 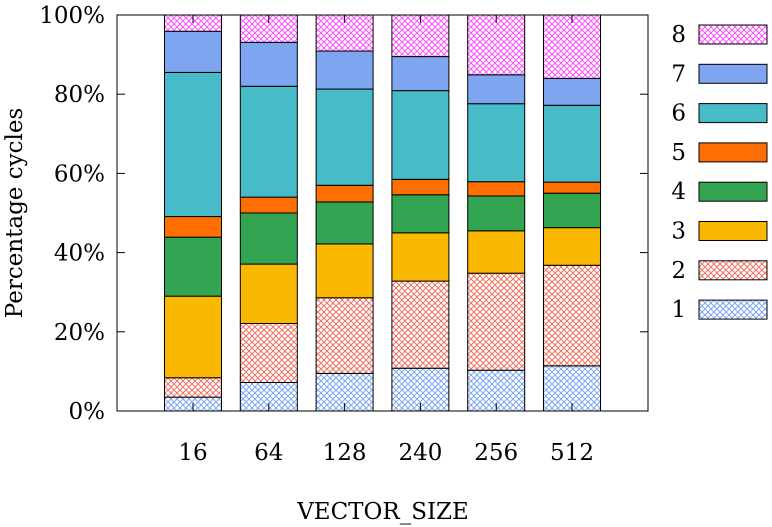 What do you see at coordinates (678, 271) in the screenshot?
I see `legend-label-2: 2` at bounding box center [678, 271].